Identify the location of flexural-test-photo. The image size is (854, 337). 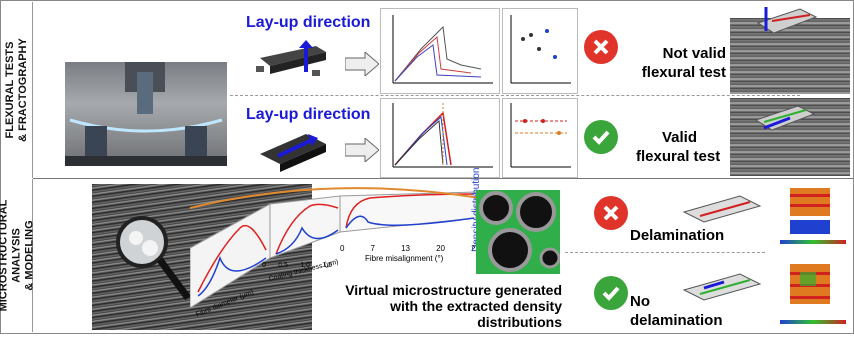
(146, 114).